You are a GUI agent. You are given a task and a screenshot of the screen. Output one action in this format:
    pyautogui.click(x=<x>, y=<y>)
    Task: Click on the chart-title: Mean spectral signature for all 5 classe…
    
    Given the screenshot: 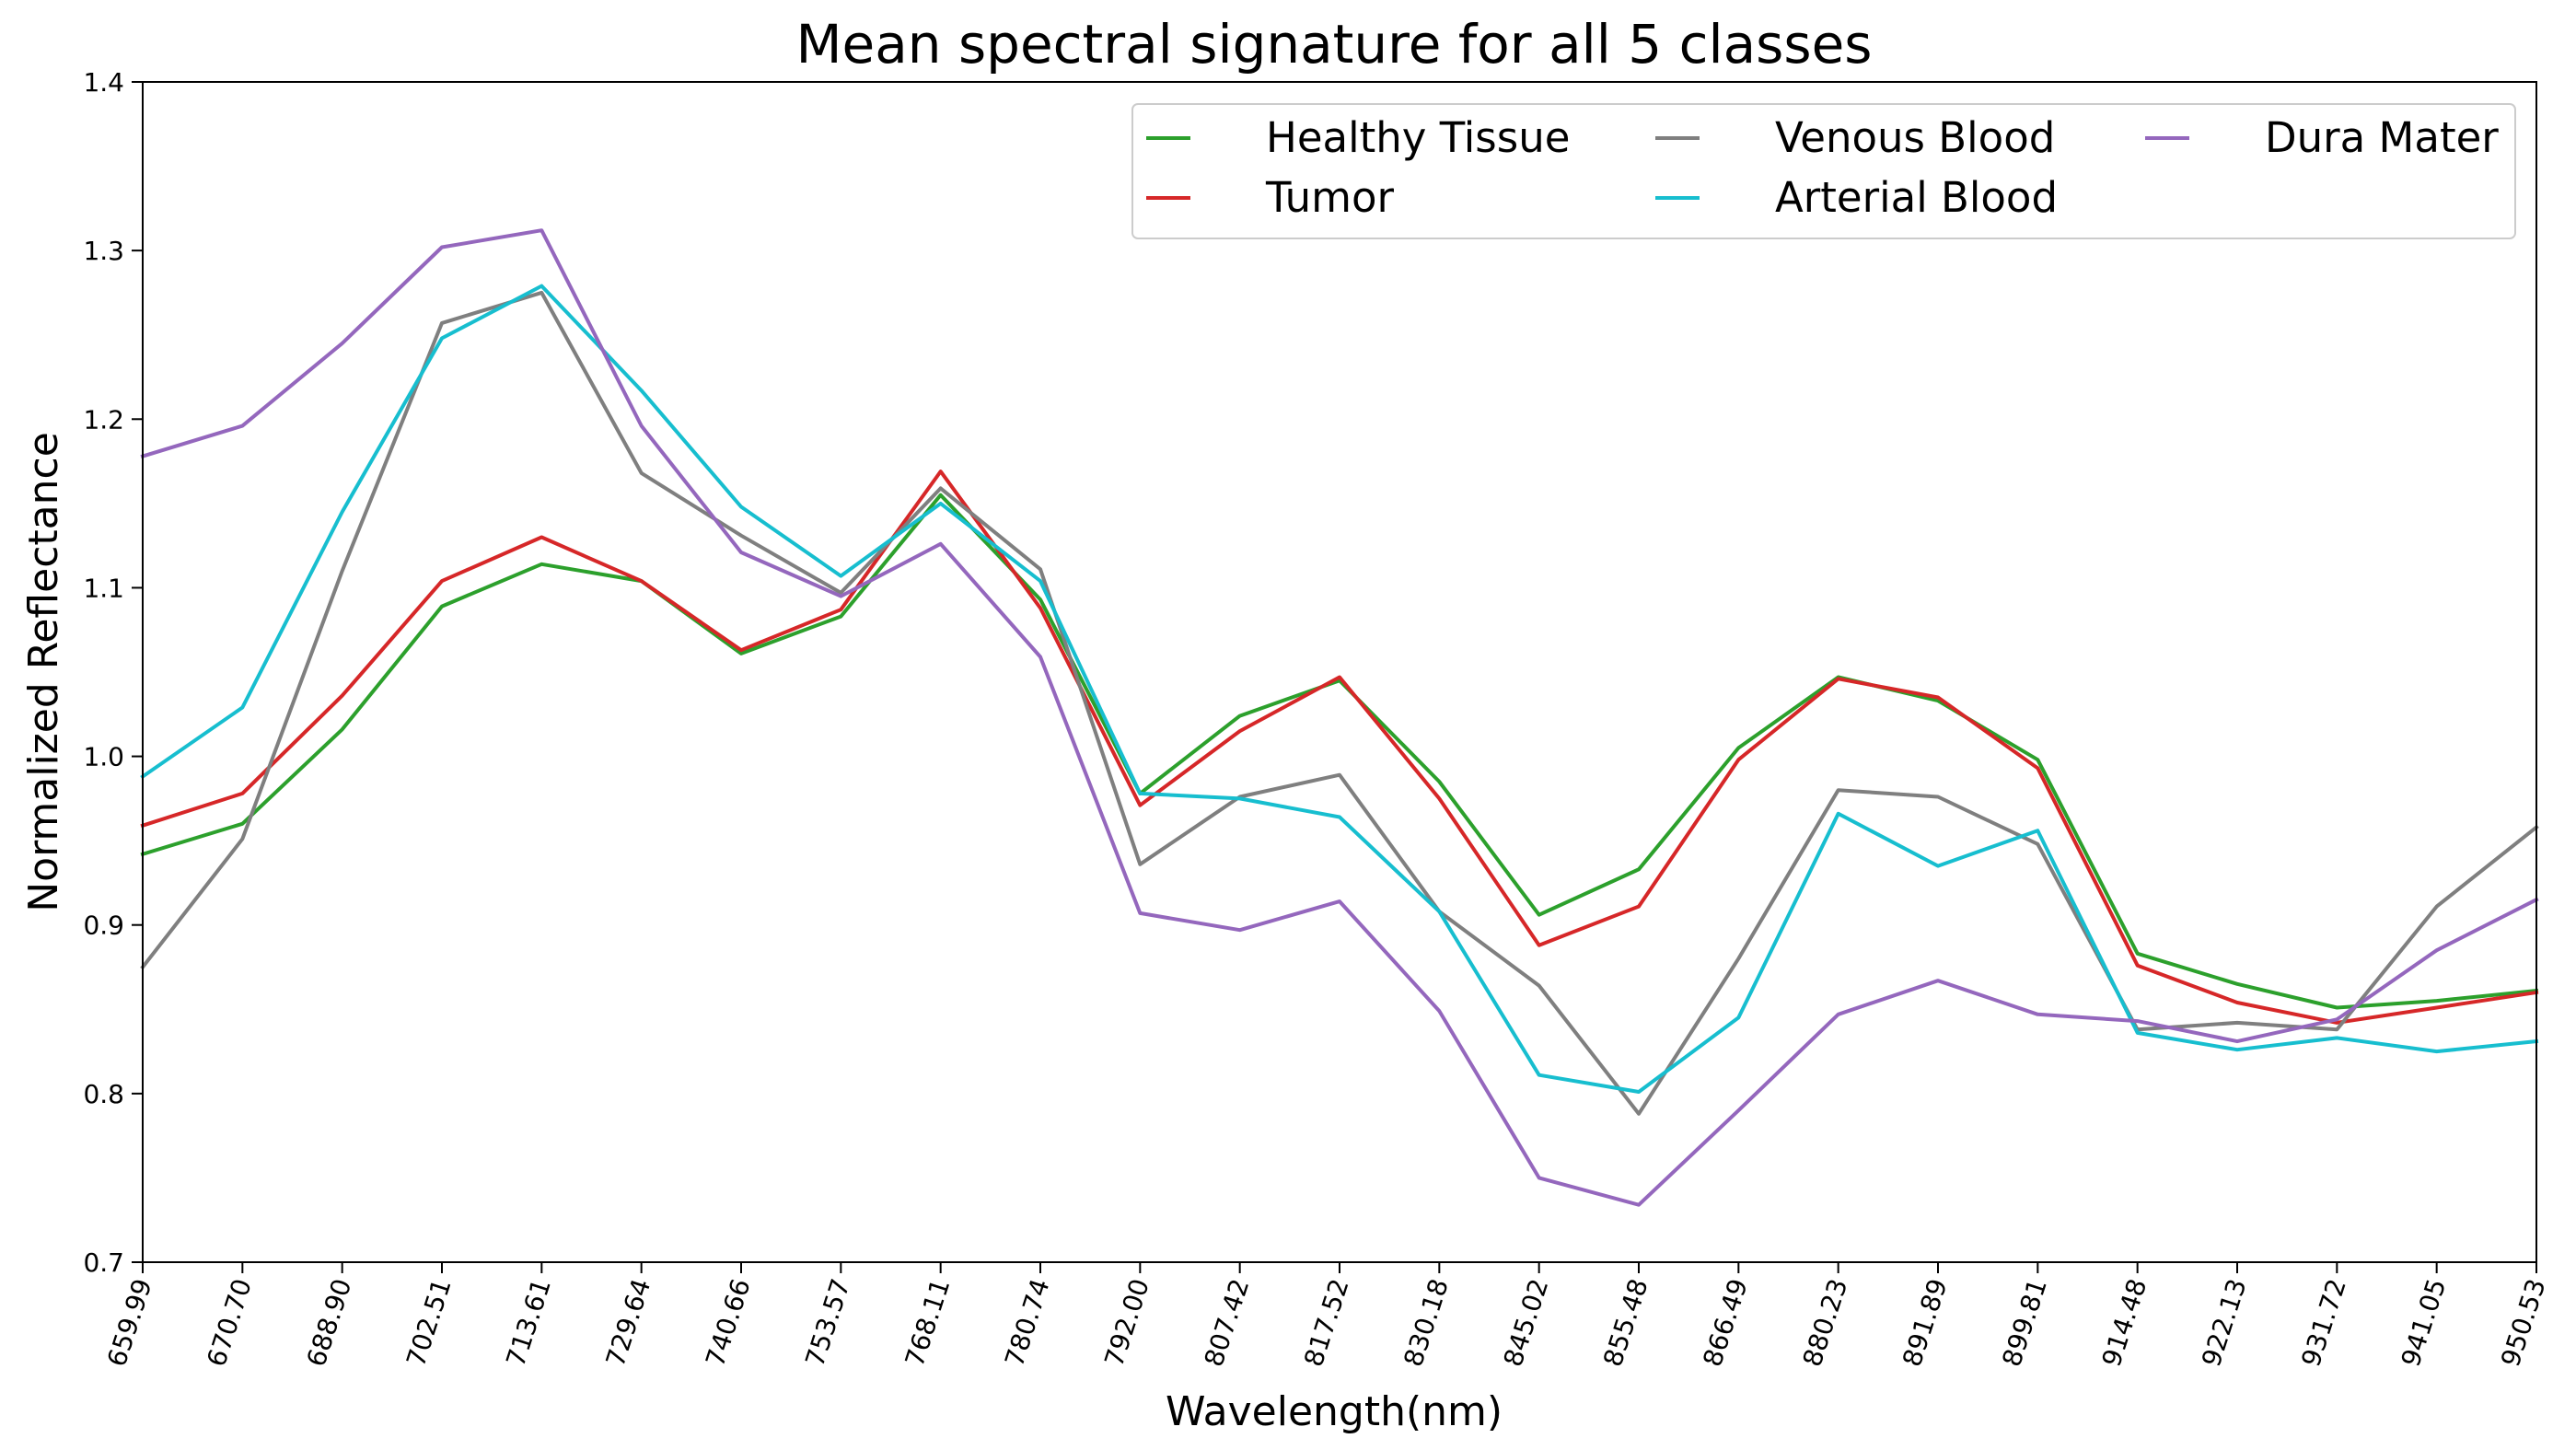 What is the action you would take?
    pyautogui.click(x=1333, y=44)
    